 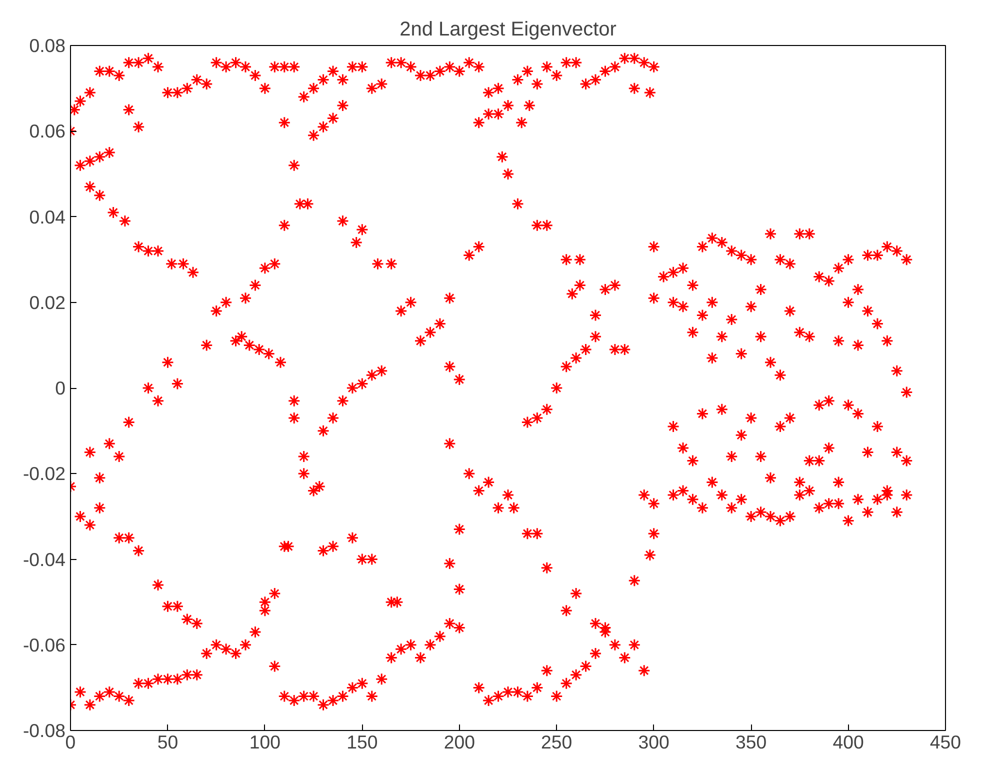 What do you see at coordinates (167, 742) in the screenshot?
I see `x-tick-label: 50` at bounding box center [167, 742].